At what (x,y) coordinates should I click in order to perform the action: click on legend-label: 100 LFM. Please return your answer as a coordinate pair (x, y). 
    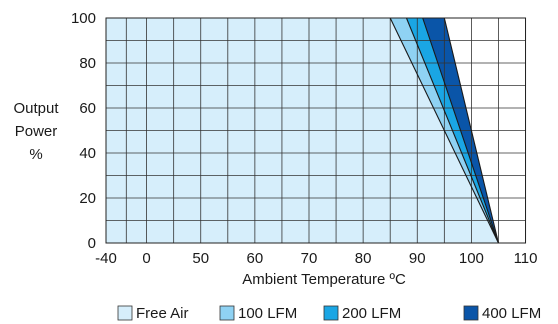
    Looking at the image, I should click on (267, 313).